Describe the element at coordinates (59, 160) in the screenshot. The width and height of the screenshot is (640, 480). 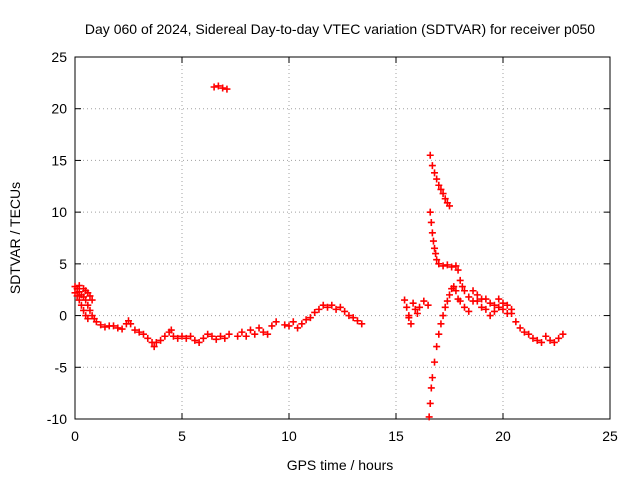
I see `y-tick-label: 15` at that location.